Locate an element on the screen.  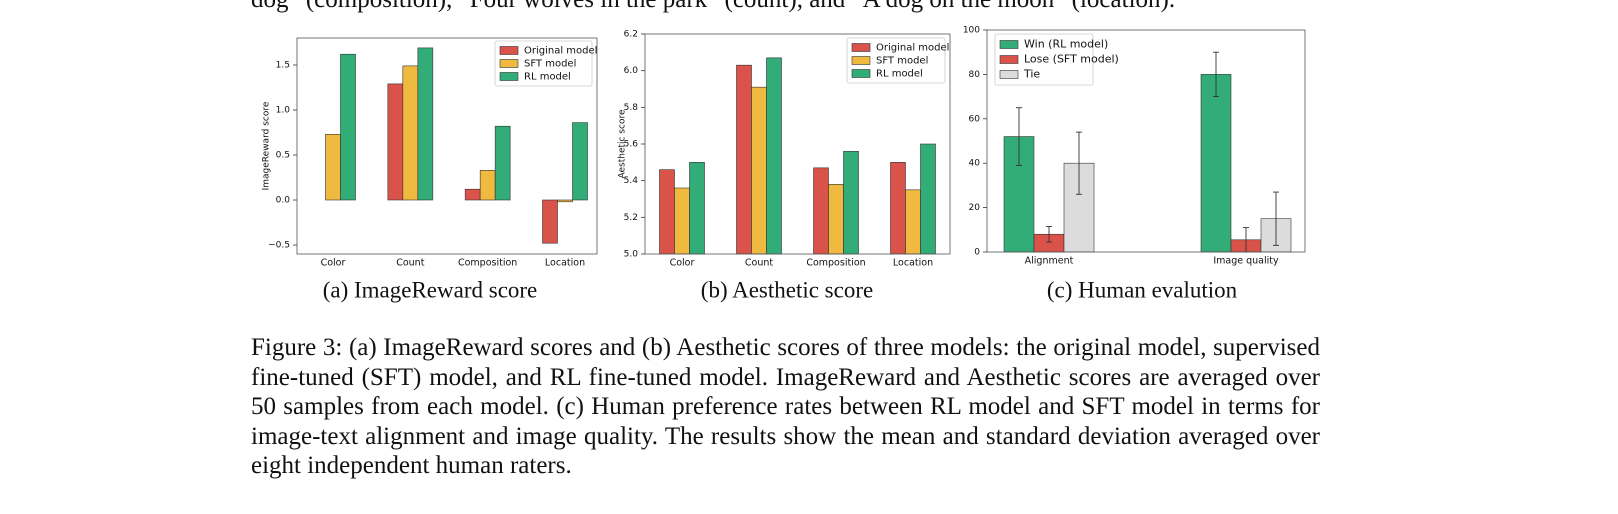
y-tick-label: 5.4 is located at coordinates (631, 181).